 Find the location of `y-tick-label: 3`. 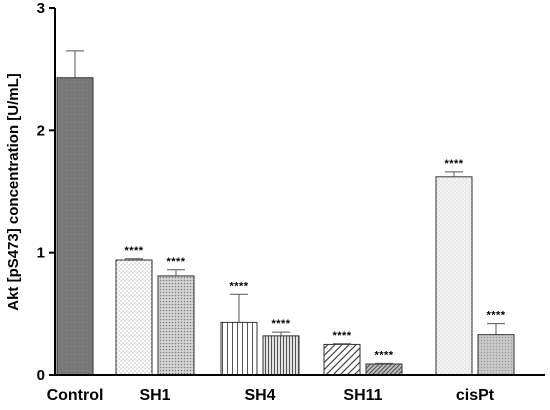

y-tick-label: 3 is located at coordinates (41, 8).